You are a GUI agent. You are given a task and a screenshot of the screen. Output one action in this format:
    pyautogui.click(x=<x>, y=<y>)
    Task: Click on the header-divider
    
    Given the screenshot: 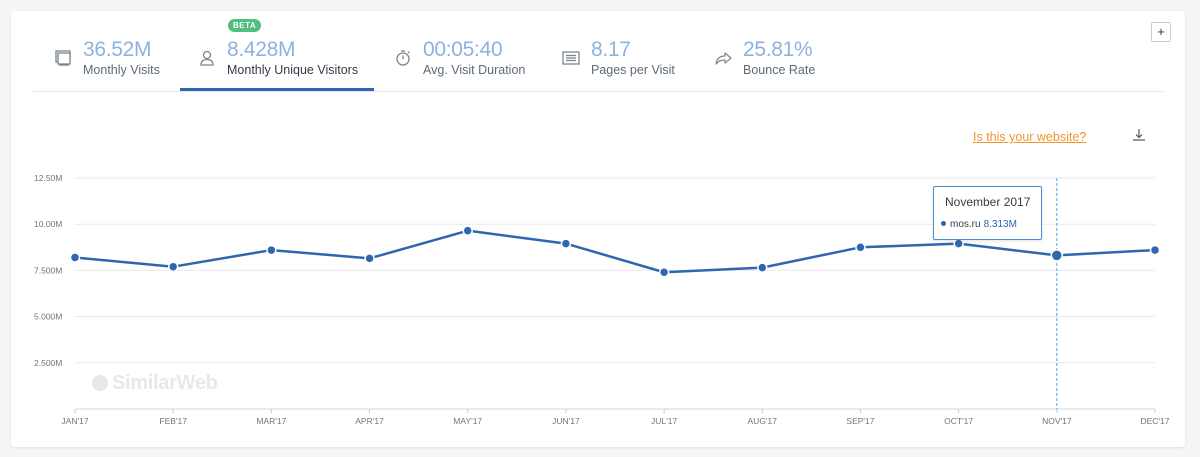 What is the action you would take?
    pyautogui.click(x=598, y=91)
    